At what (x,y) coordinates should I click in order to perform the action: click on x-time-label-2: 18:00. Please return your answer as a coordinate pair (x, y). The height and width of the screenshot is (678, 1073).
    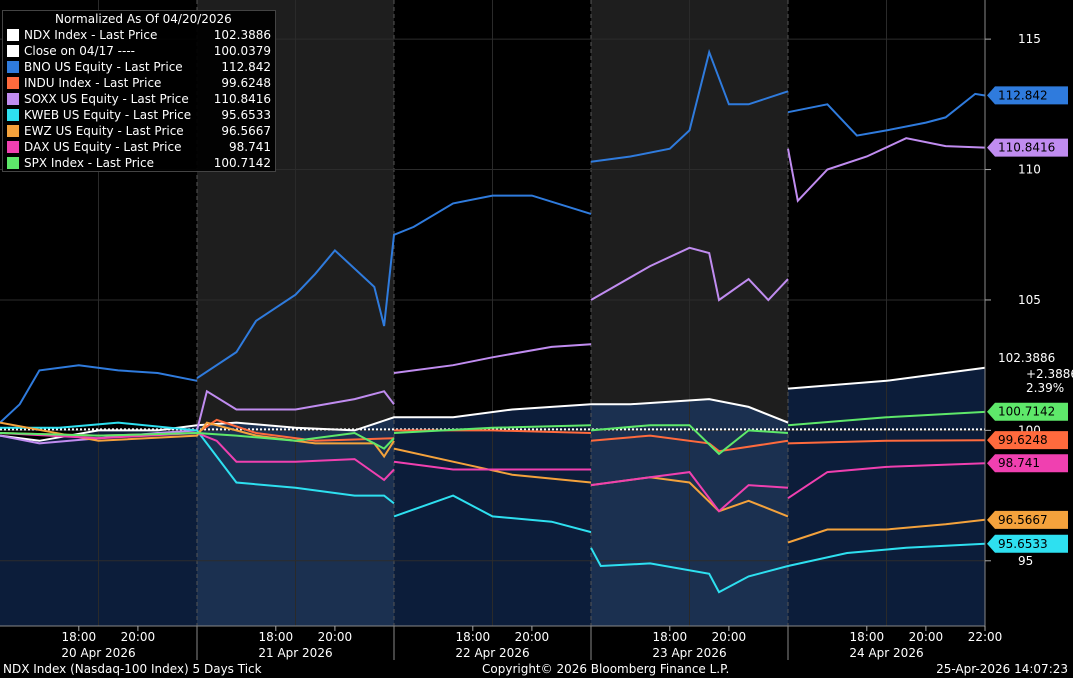
    Looking at the image, I should click on (276, 637).